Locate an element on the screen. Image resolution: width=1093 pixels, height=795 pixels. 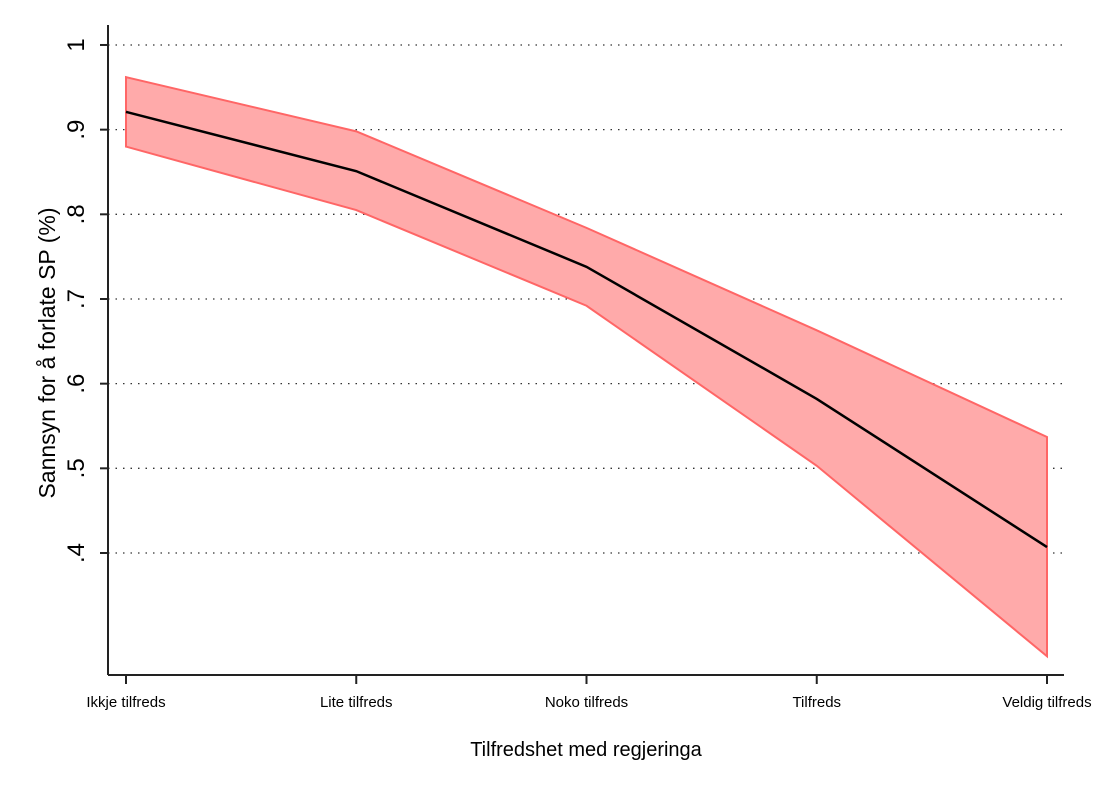
y-tick-label: 1 is located at coordinates (76, 44).